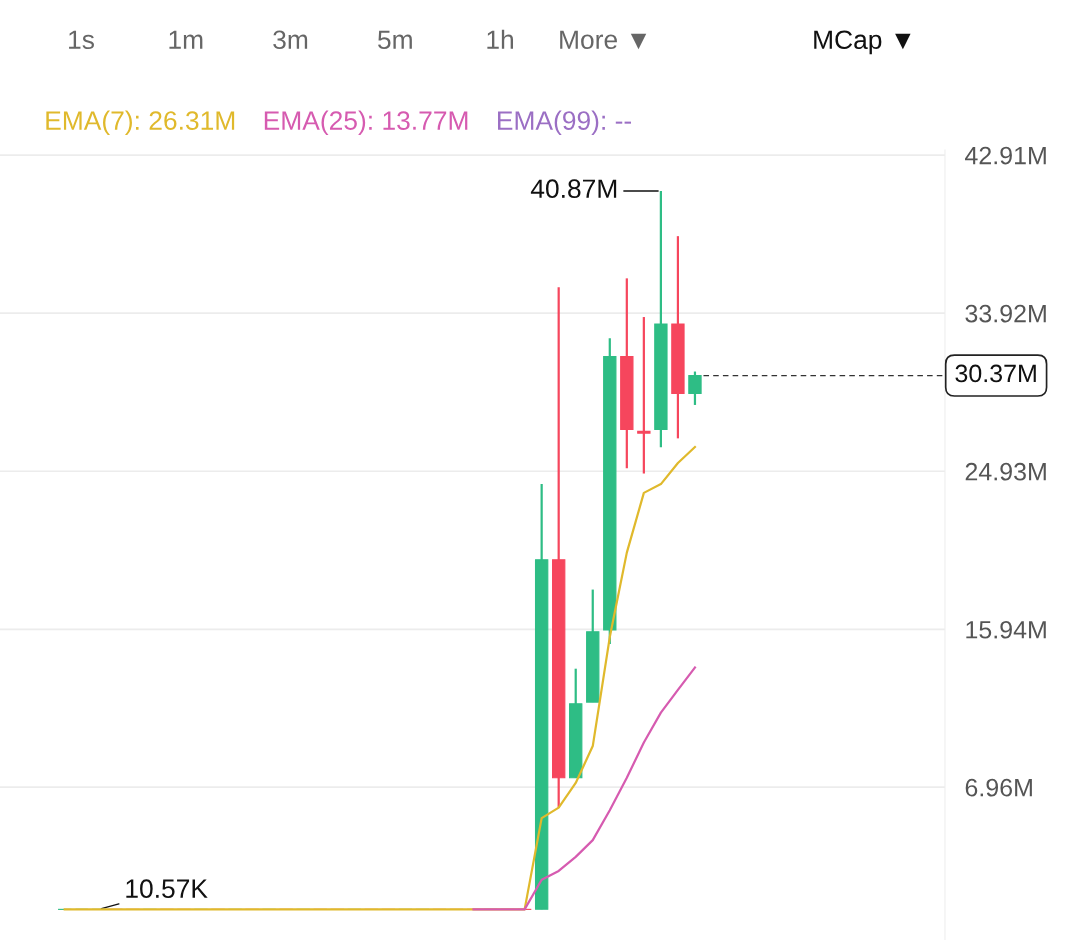 The height and width of the screenshot is (940, 1080). Describe the element at coordinates (167, 889) in the screenshot. I see `annotation: 10.57K` at that location.